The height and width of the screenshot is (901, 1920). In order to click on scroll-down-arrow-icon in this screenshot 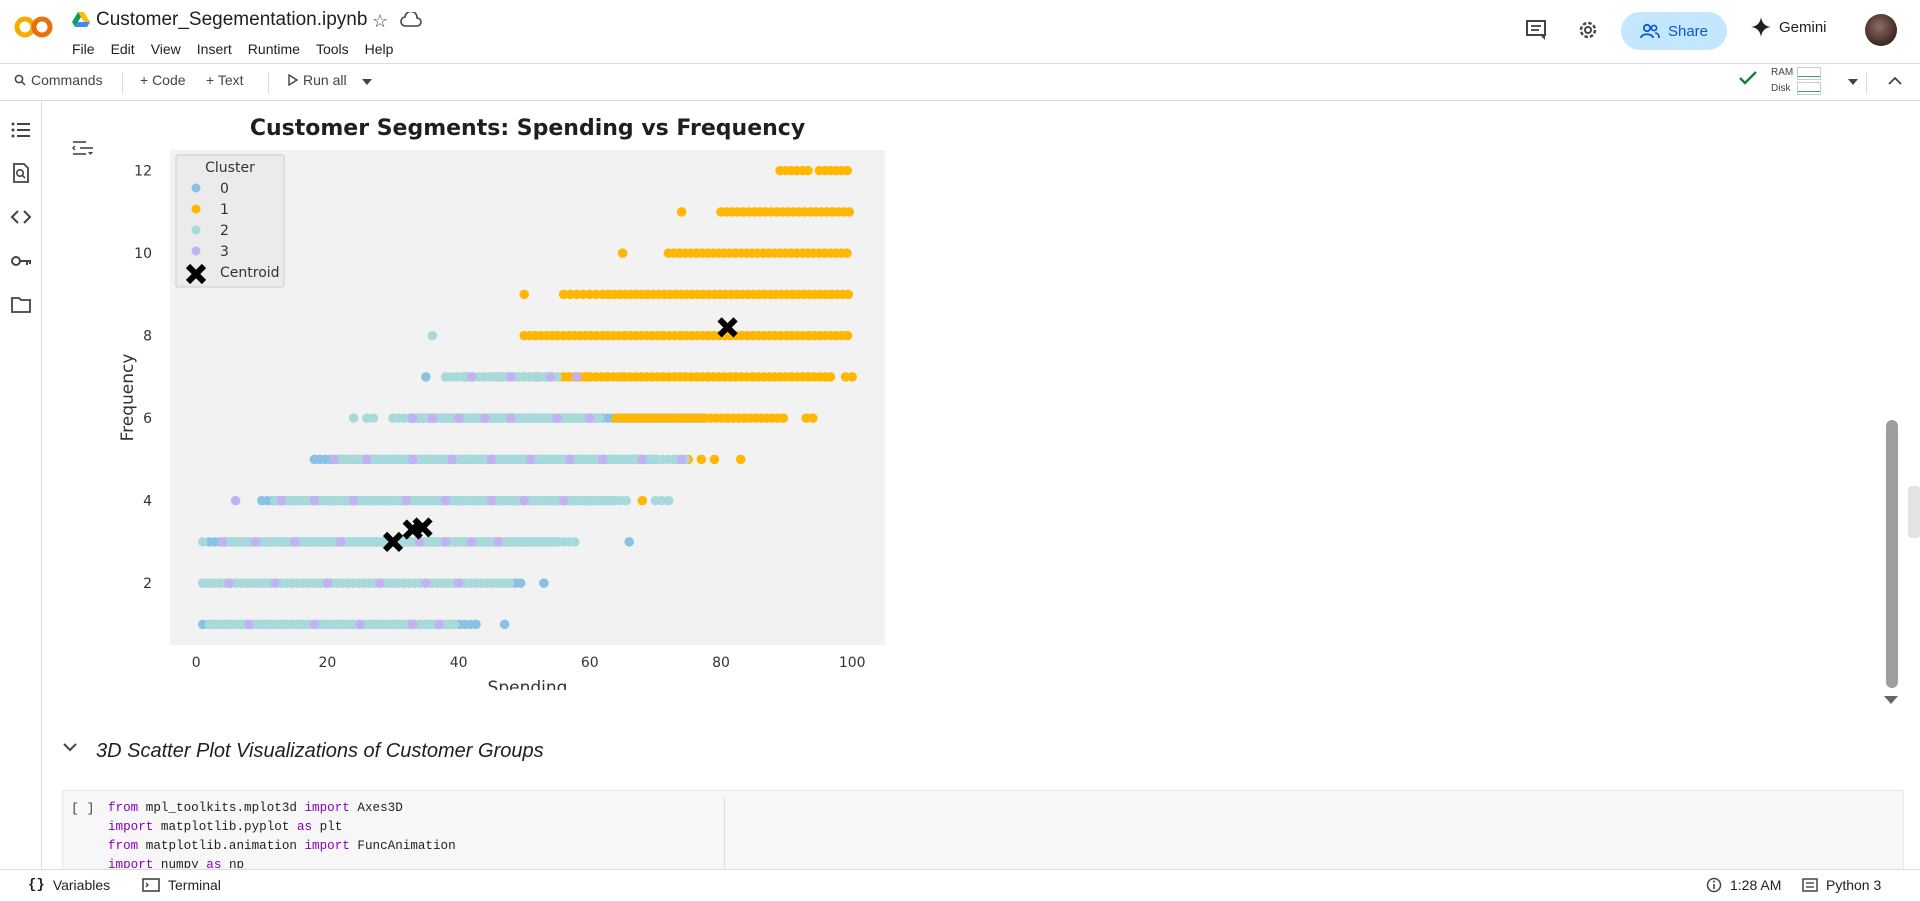, I will do `click(1891, 700)`.